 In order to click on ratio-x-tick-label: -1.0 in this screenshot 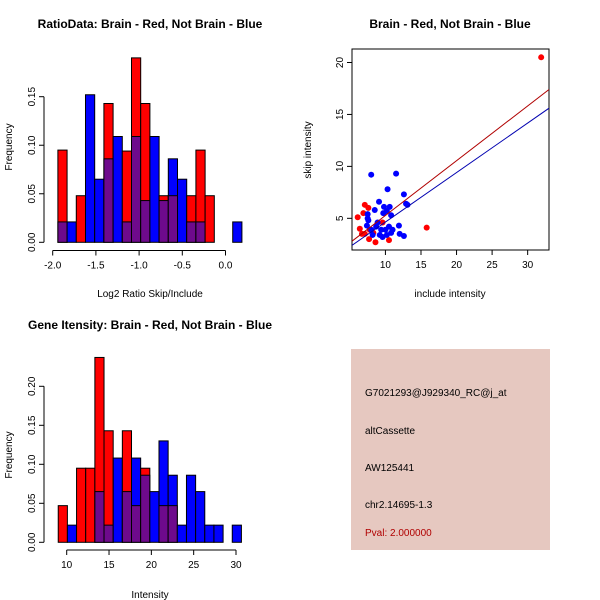, I will do `click(139, 266)`.